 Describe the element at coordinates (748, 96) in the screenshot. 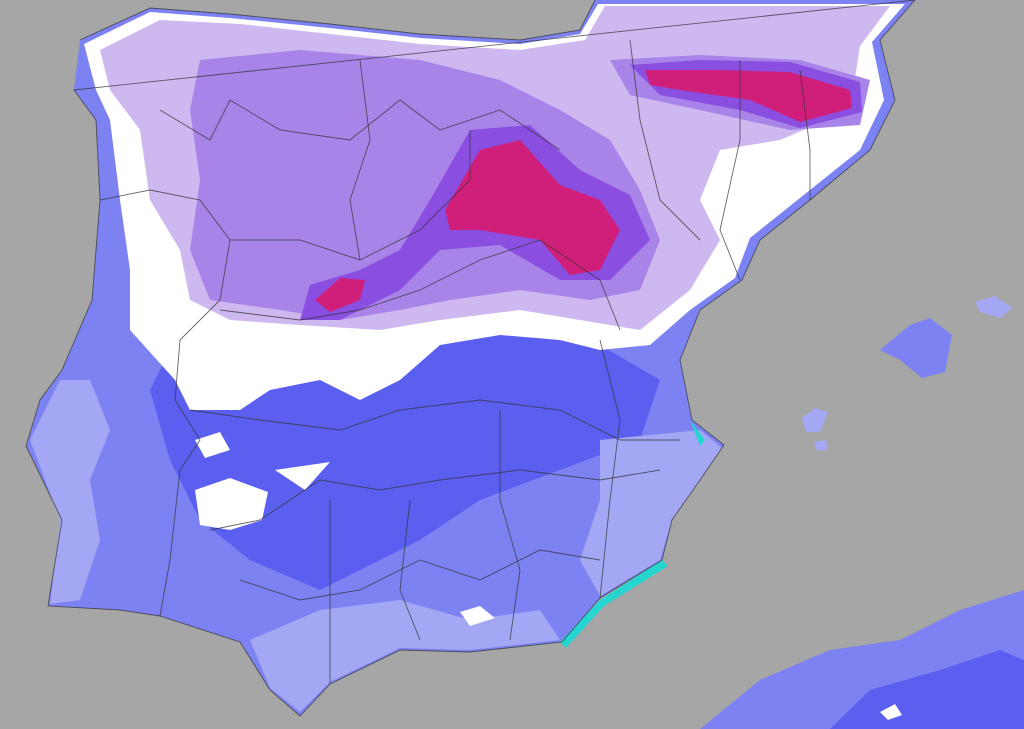

I see `coldest-zone-pyrenees` at that location.